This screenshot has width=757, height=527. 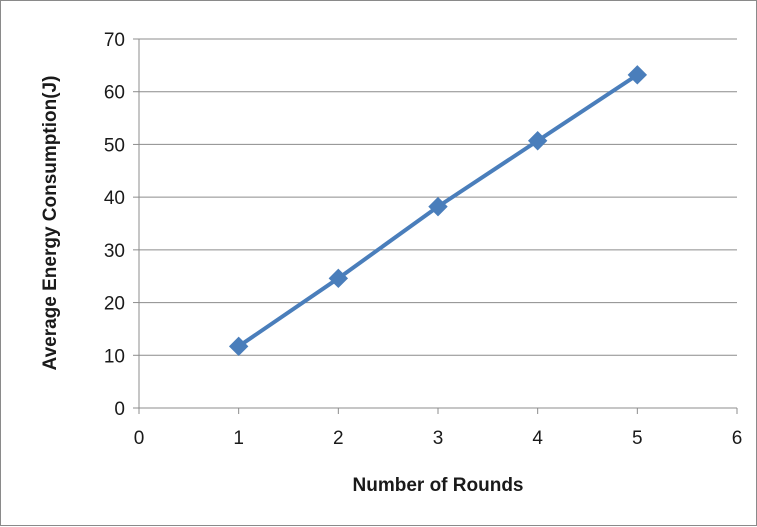 What do you see at coordinates (114, 198) in the screenshot?
I see `y-tick-label: 40` at bounding box center [114, 198].